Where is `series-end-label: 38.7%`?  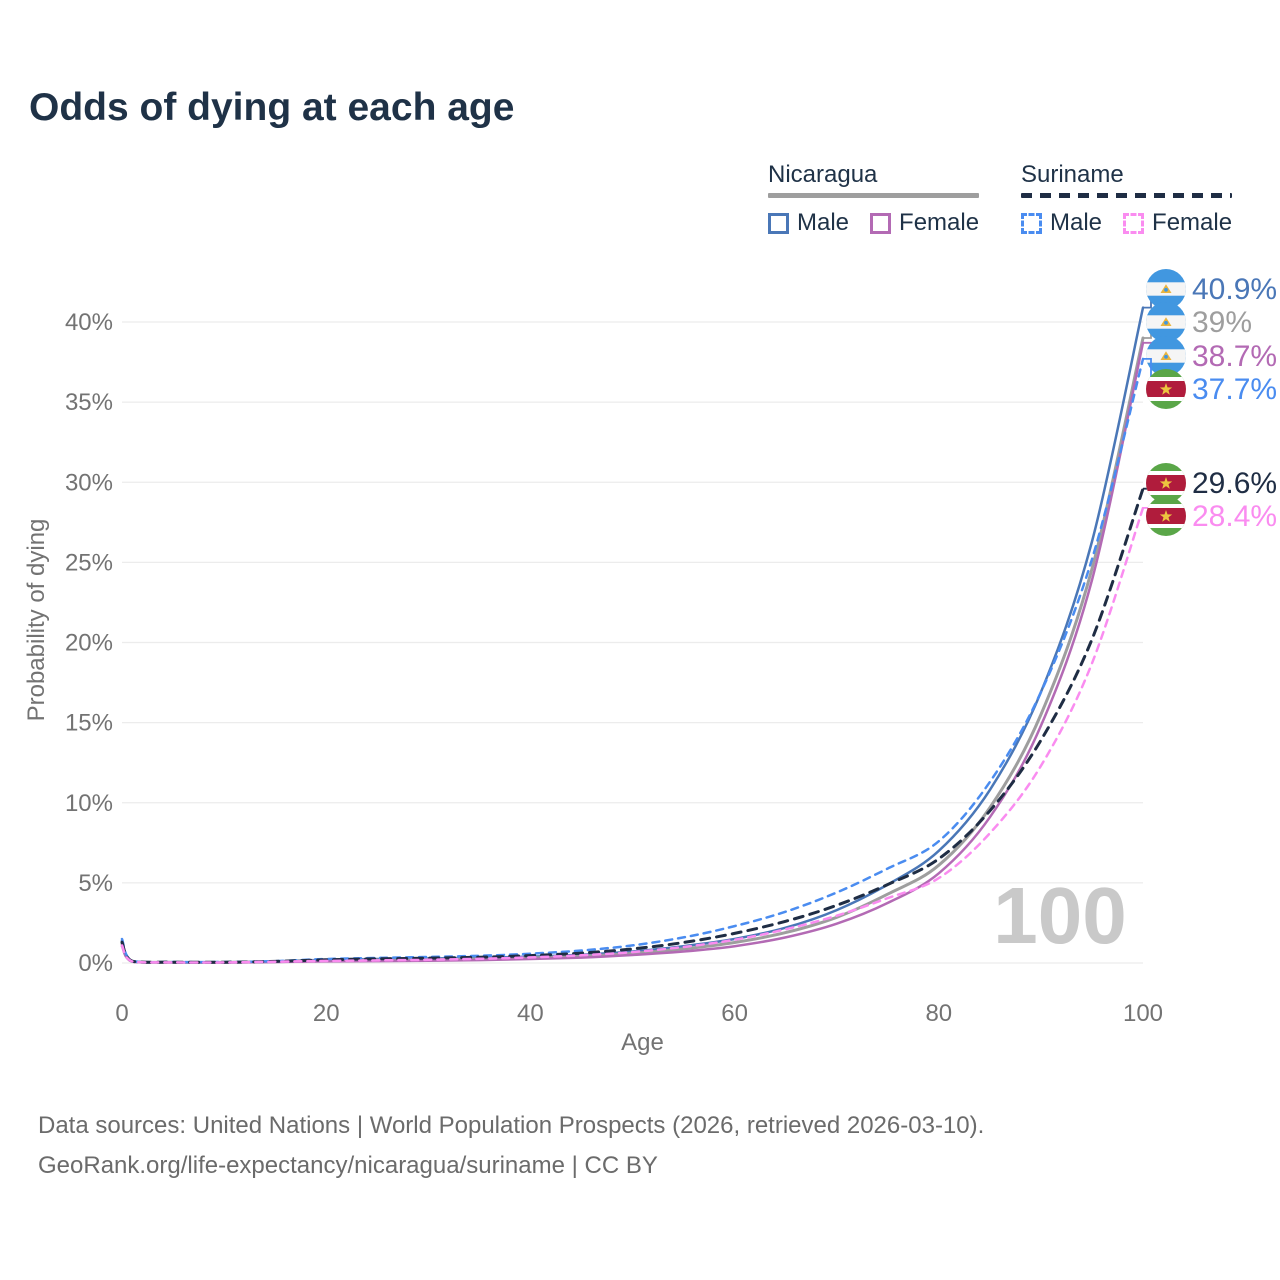
series-end-label: 38.7% is located at coordinates (1234, 356).